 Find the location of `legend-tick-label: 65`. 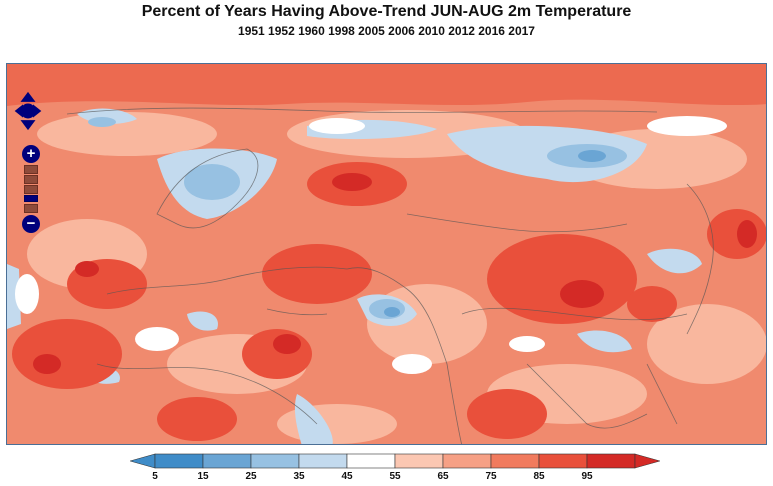

legend-tick-label: 65 is located at coordinates (443, 476).